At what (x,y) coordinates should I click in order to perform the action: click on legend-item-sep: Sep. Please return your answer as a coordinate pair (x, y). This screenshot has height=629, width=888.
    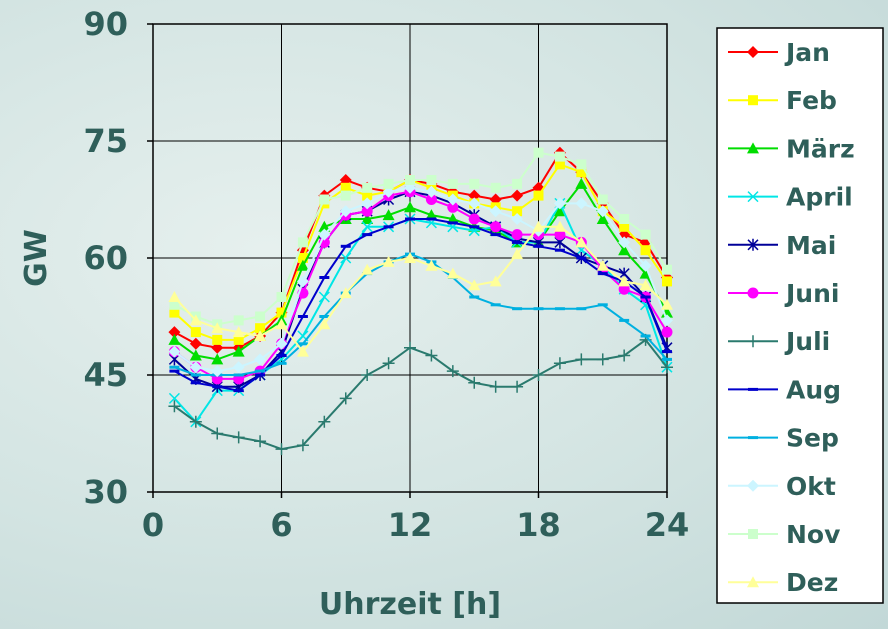
    Looking at the image, I should click on (783, 438).